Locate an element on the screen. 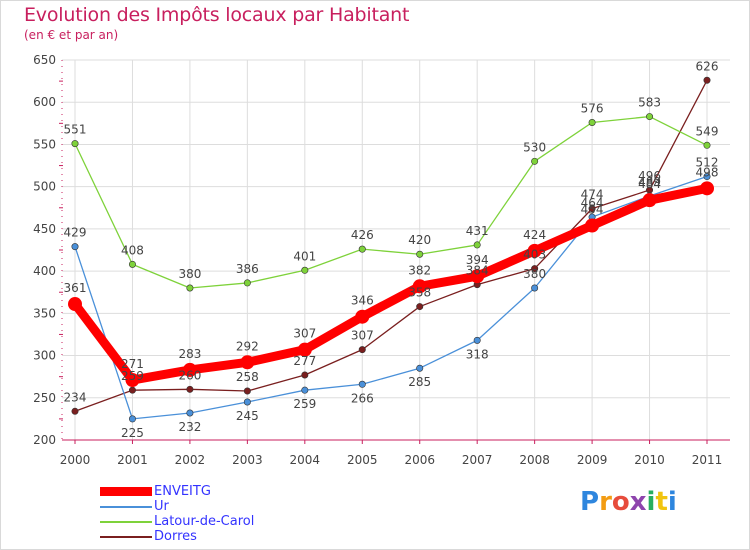  logo-letter-5: i is located at coordinates (651, 502).